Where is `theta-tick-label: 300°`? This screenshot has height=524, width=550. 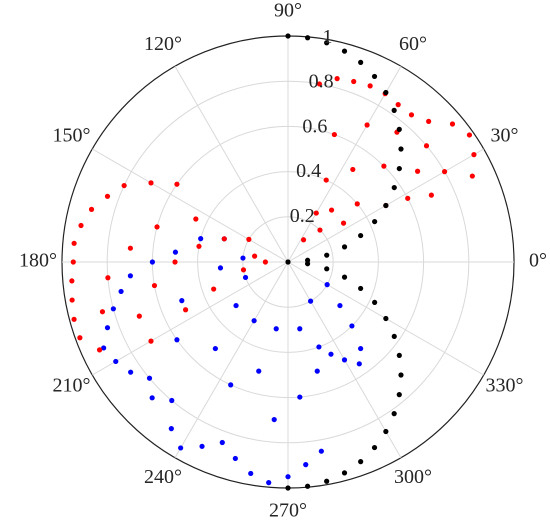
theta-tick-label: 300° is located at coordinates (413, 477).